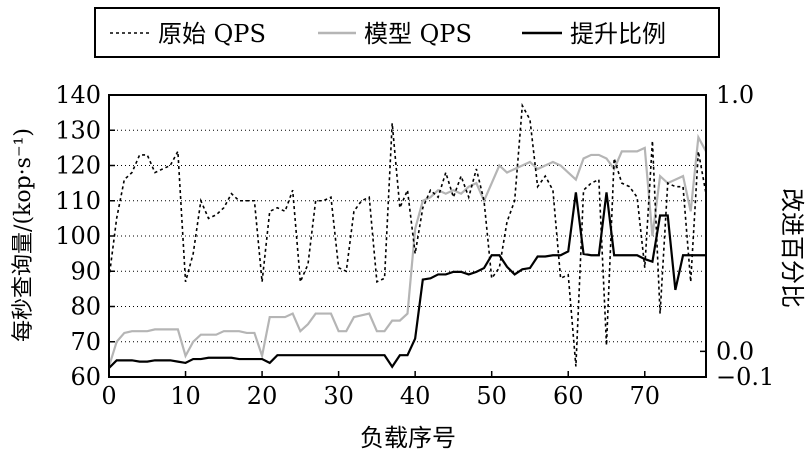 The height and width of the screenshot is (455, 805). I want to click on y-tick-label-right: 0.0, so click(735, 351).